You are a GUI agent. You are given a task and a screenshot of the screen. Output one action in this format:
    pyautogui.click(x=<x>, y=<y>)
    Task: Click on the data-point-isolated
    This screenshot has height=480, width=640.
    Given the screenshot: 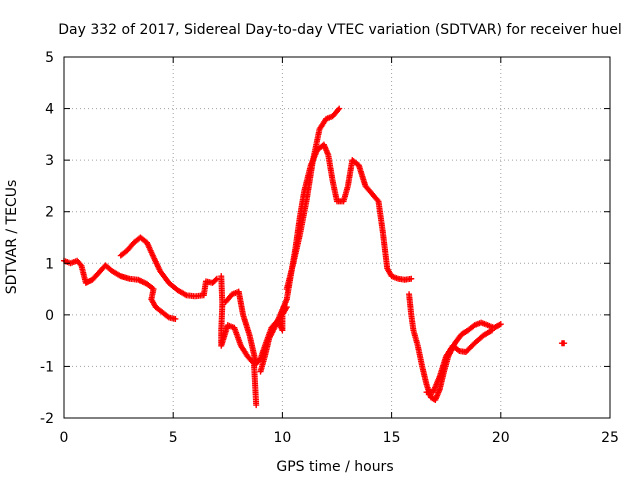 What is the action you would take?
    pyautogui.click(x=564, y=343)
    